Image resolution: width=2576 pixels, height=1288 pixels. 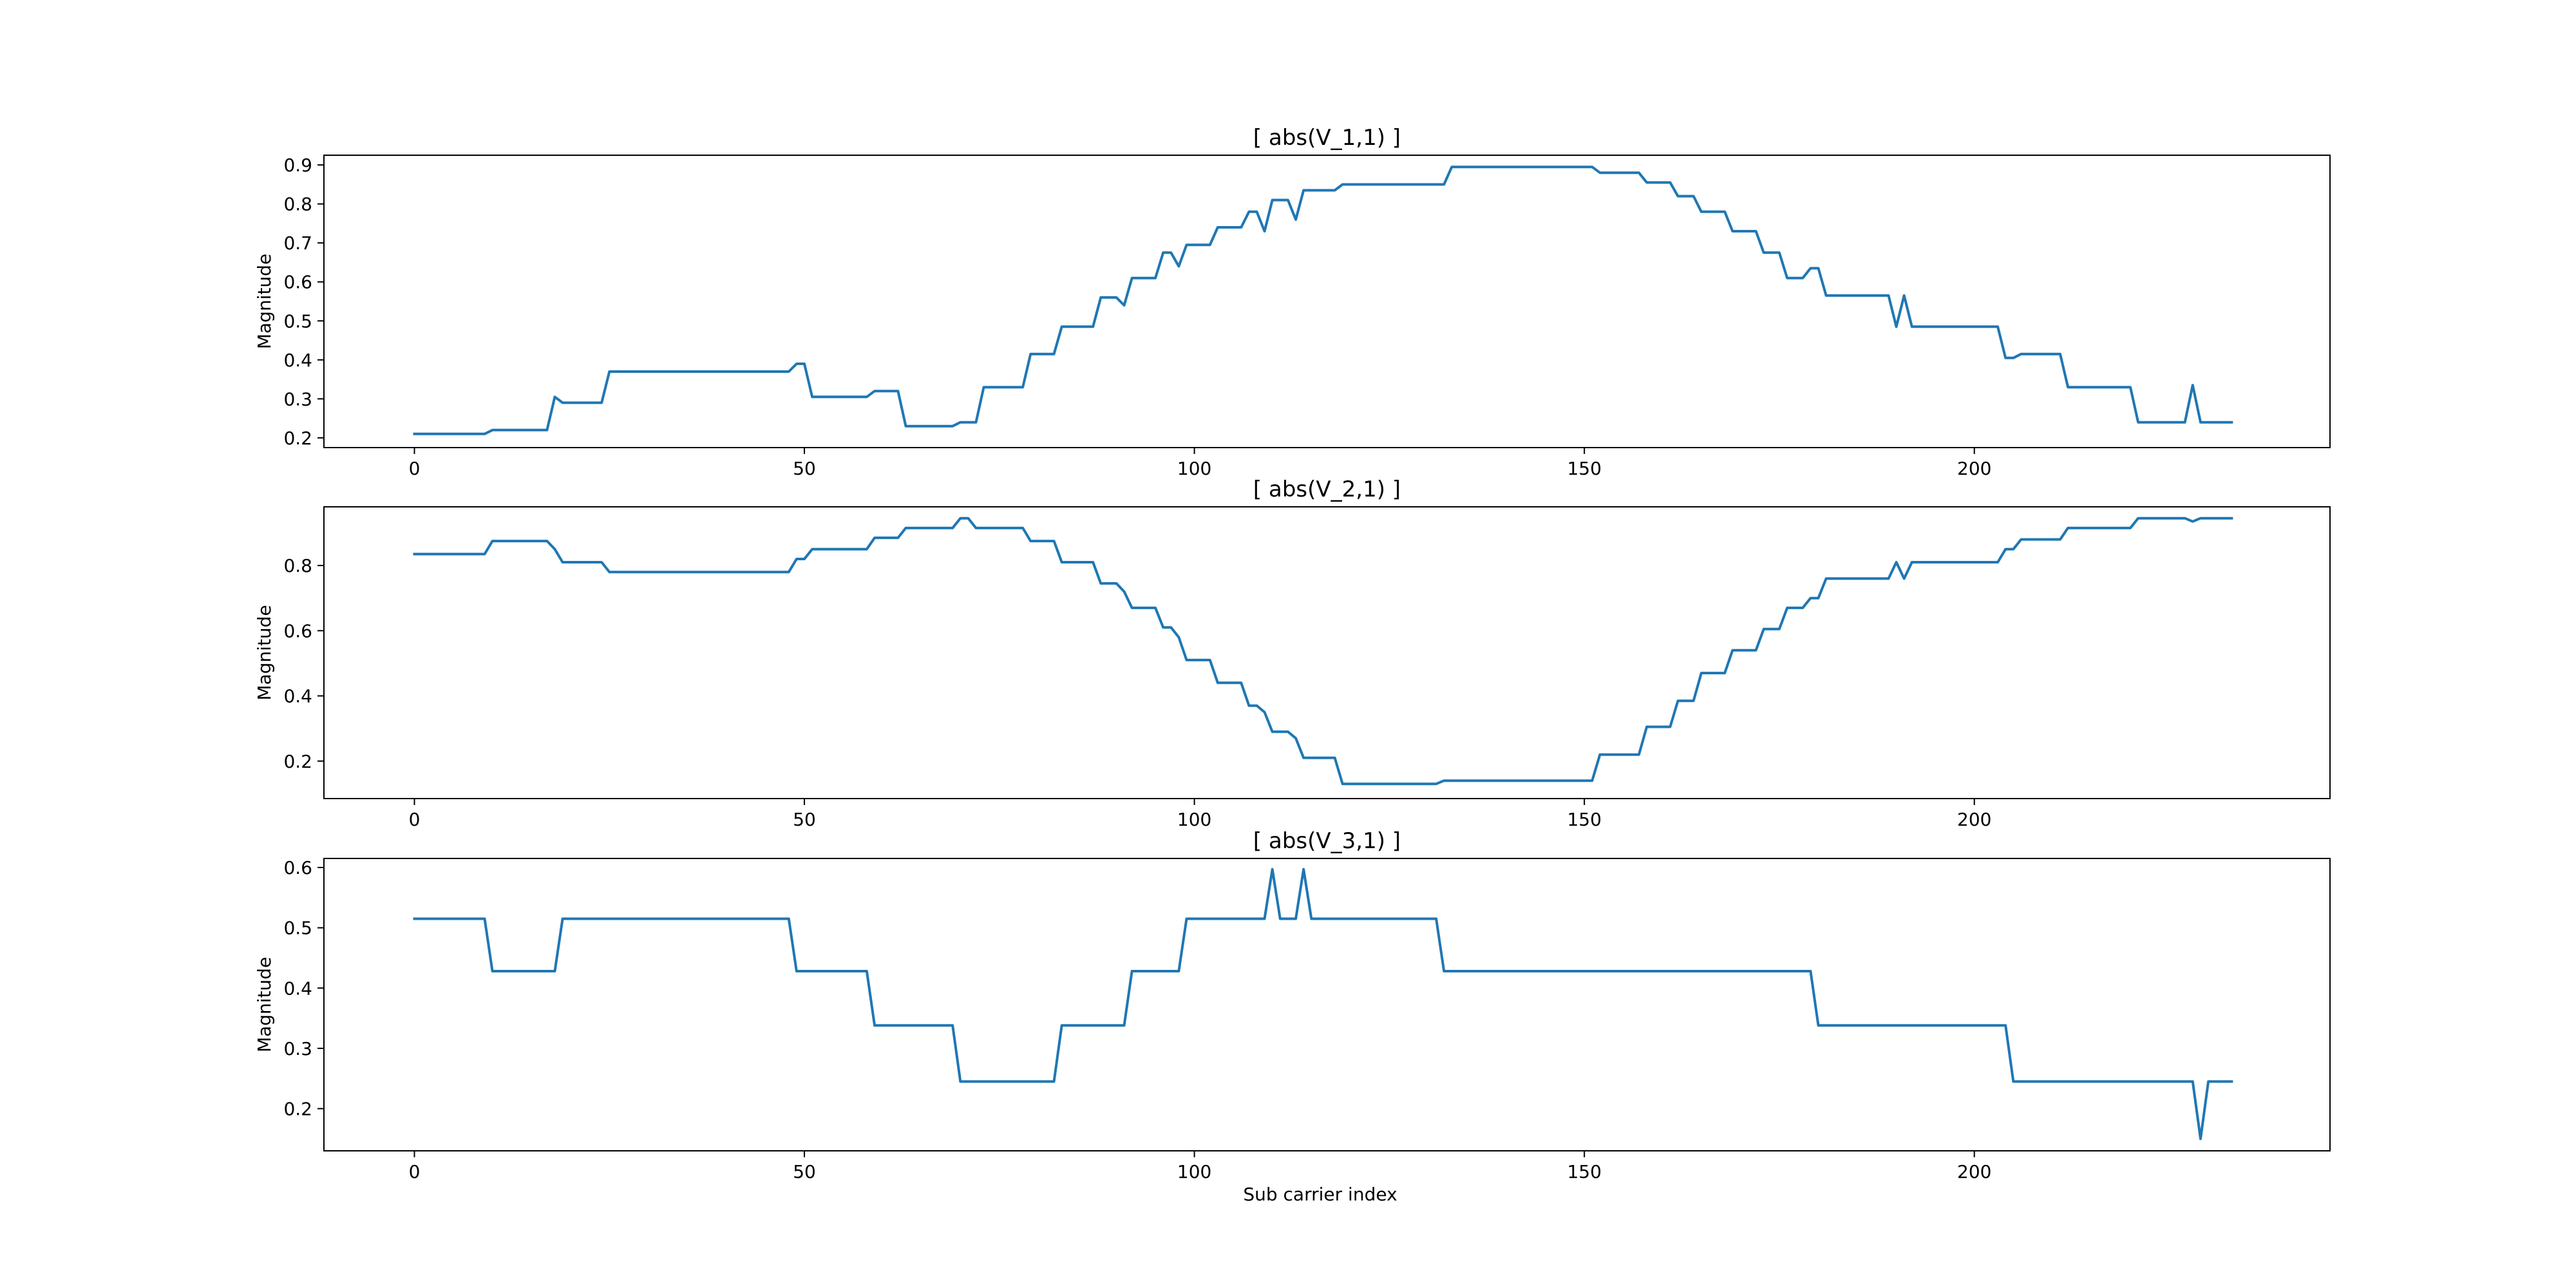 I want to click on y-tick-label: 0.7, so click(x=297, y=243).